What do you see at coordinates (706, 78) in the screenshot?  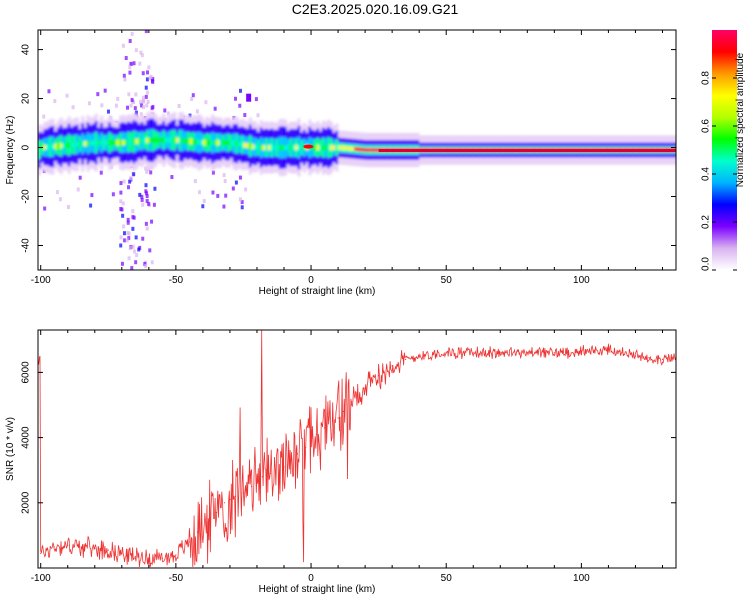 I see `colorbar-tick-label: 0.8` at bounding box center [706, 78].